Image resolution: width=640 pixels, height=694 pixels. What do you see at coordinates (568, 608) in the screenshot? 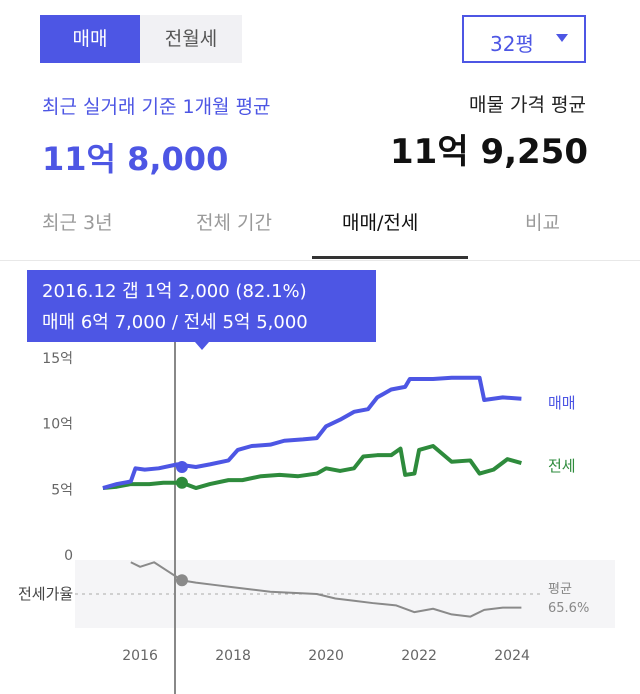
I see `ratio-average-value: 65.6%` at bounding box center [568, 608].